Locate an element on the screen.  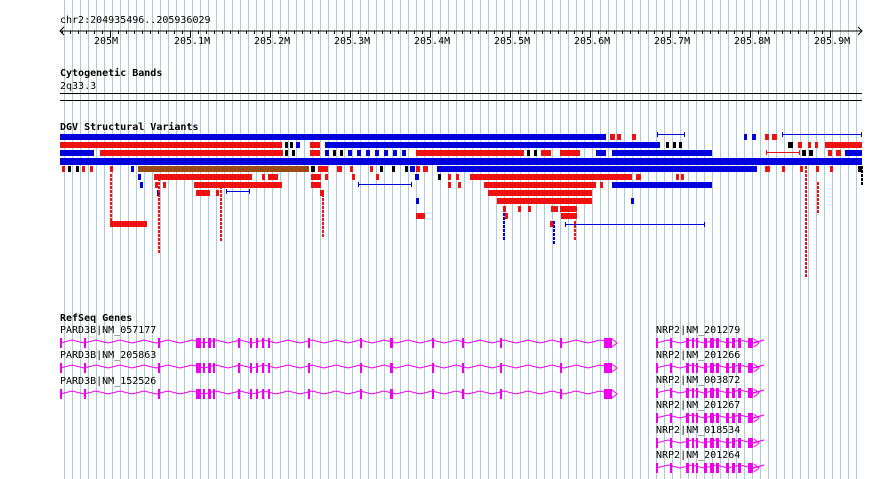
gene-label-nrp2-4: NRP2|NM_201267 is located at coordinates (698, 405).